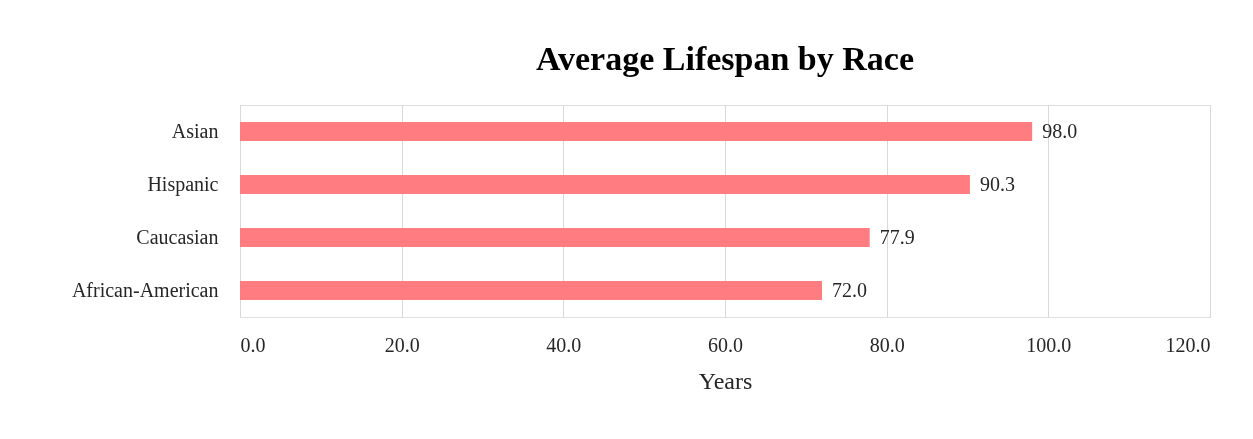  What do you see at coordinates (1188, 344) in the screenshot?
I see `x-tick-label: 120.0` at bounding box center [1188, 344].